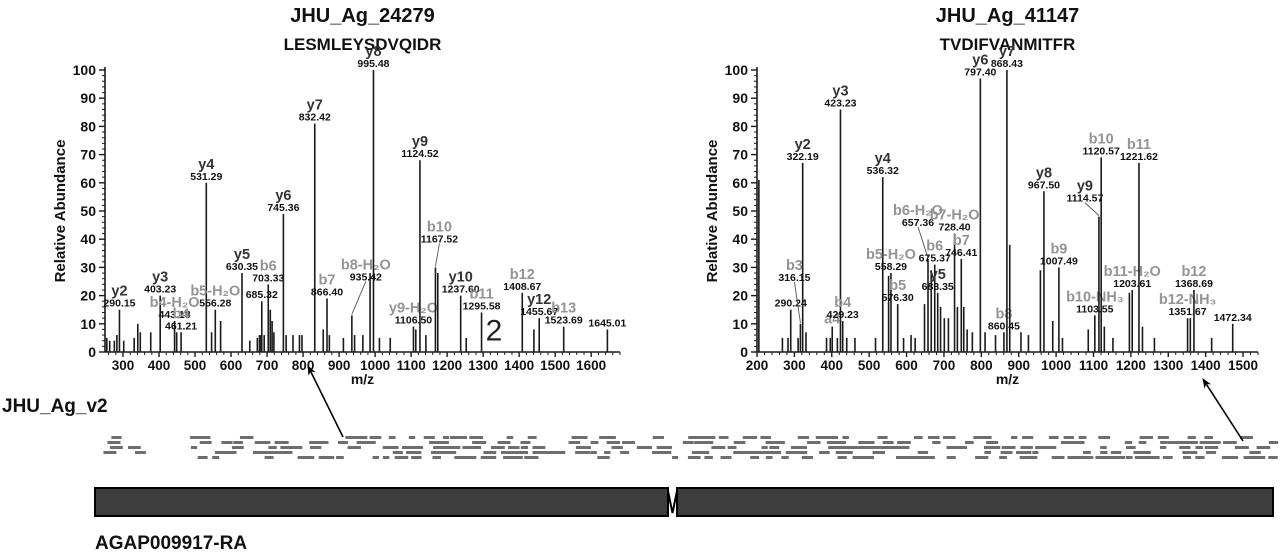 Image resolution: width=1280 pixels, height=556 pixels. I want to click on ion-label: y5, so click(938, 275).